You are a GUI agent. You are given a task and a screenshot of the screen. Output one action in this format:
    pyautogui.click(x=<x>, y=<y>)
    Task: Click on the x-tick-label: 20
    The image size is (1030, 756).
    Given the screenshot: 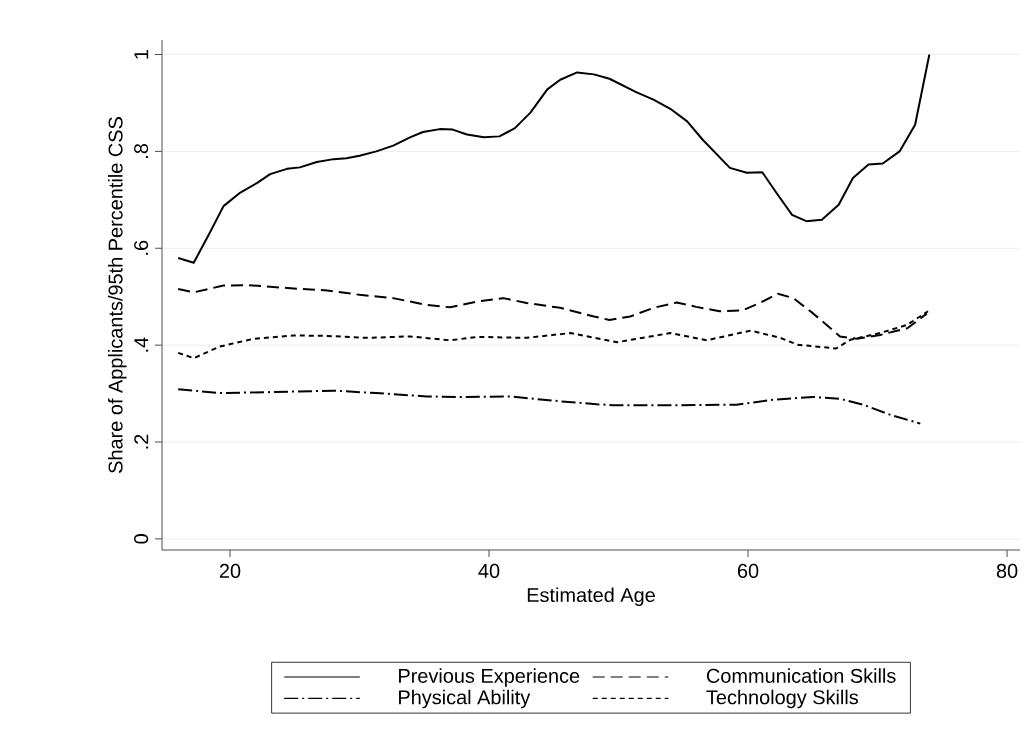 What is the action you would take?
    pyautogui.click(x=230, y=570)
    